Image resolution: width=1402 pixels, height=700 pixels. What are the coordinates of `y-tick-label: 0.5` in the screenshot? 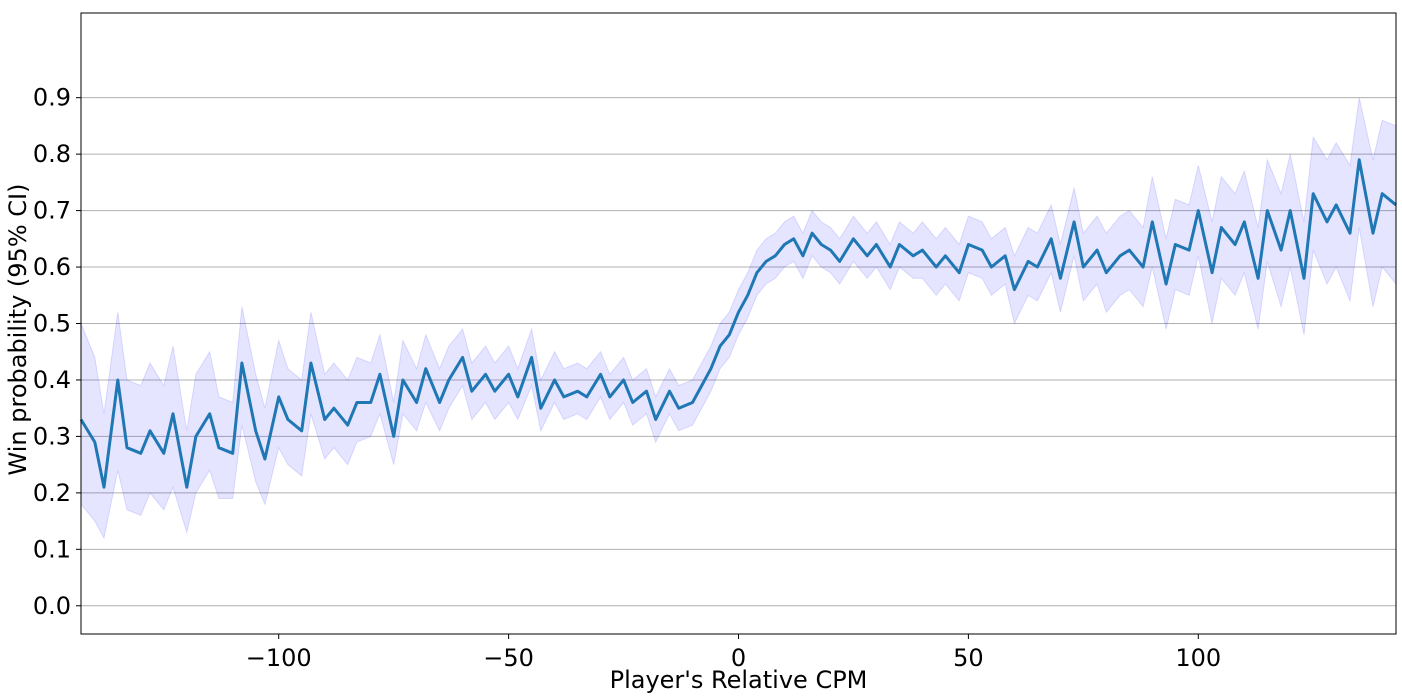 It's located at (52, 324).